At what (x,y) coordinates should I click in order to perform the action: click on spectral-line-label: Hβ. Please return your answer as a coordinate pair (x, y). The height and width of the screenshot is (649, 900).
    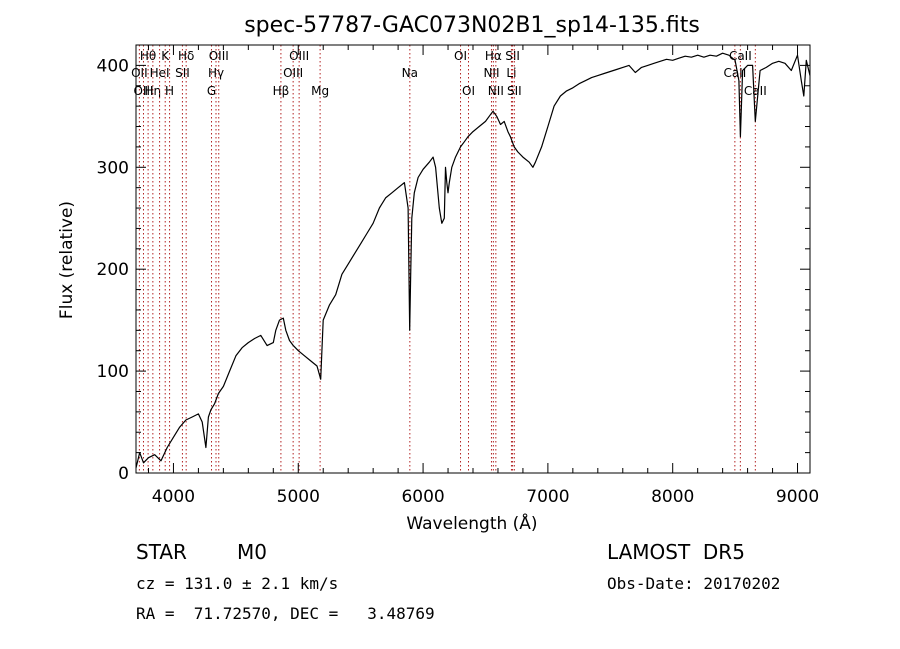
    Looking at the image, I should click on (281, 91).